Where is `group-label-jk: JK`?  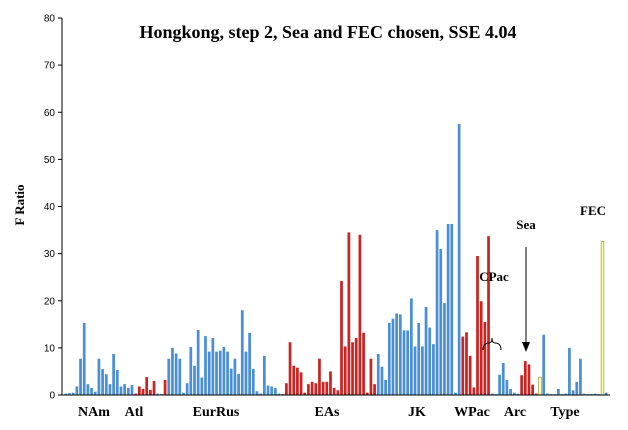
group-label-jk: JK is located at coordinates (417, 412).